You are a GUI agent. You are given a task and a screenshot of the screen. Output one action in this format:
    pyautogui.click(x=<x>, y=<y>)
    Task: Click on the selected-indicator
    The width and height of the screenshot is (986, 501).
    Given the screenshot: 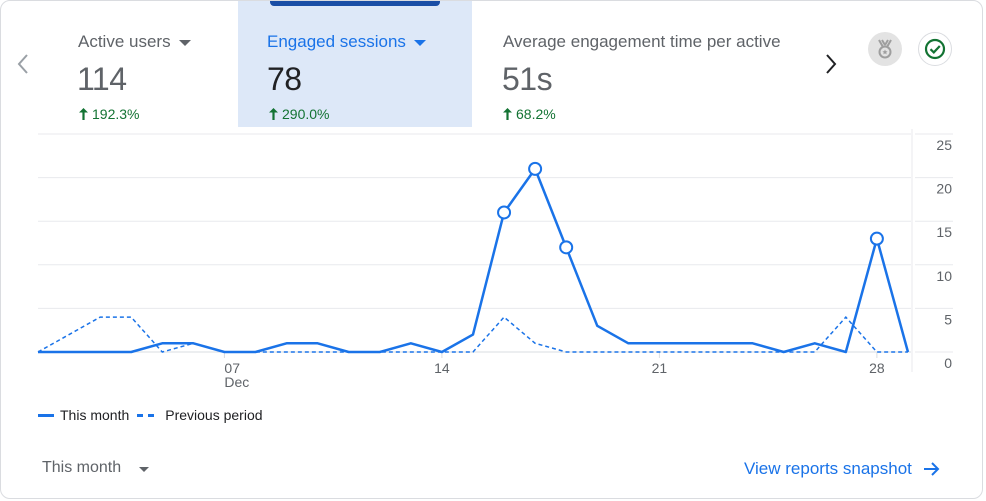 What is the action you would take?
    pyautogui.click(x=355, y=3)
    